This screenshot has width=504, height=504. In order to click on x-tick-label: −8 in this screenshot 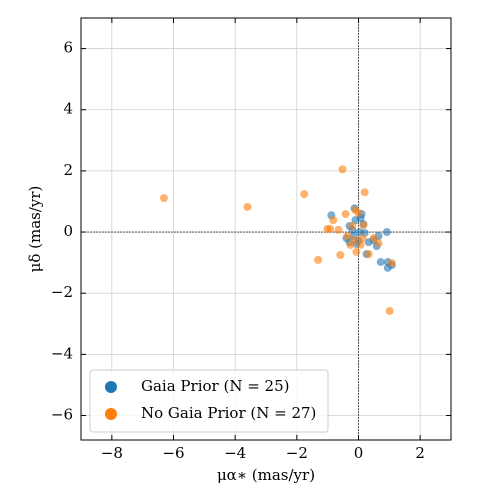, I will do `click(112, 453)`.